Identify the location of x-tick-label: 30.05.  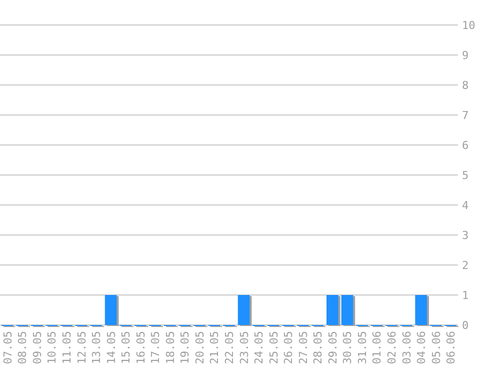
(347, 347).